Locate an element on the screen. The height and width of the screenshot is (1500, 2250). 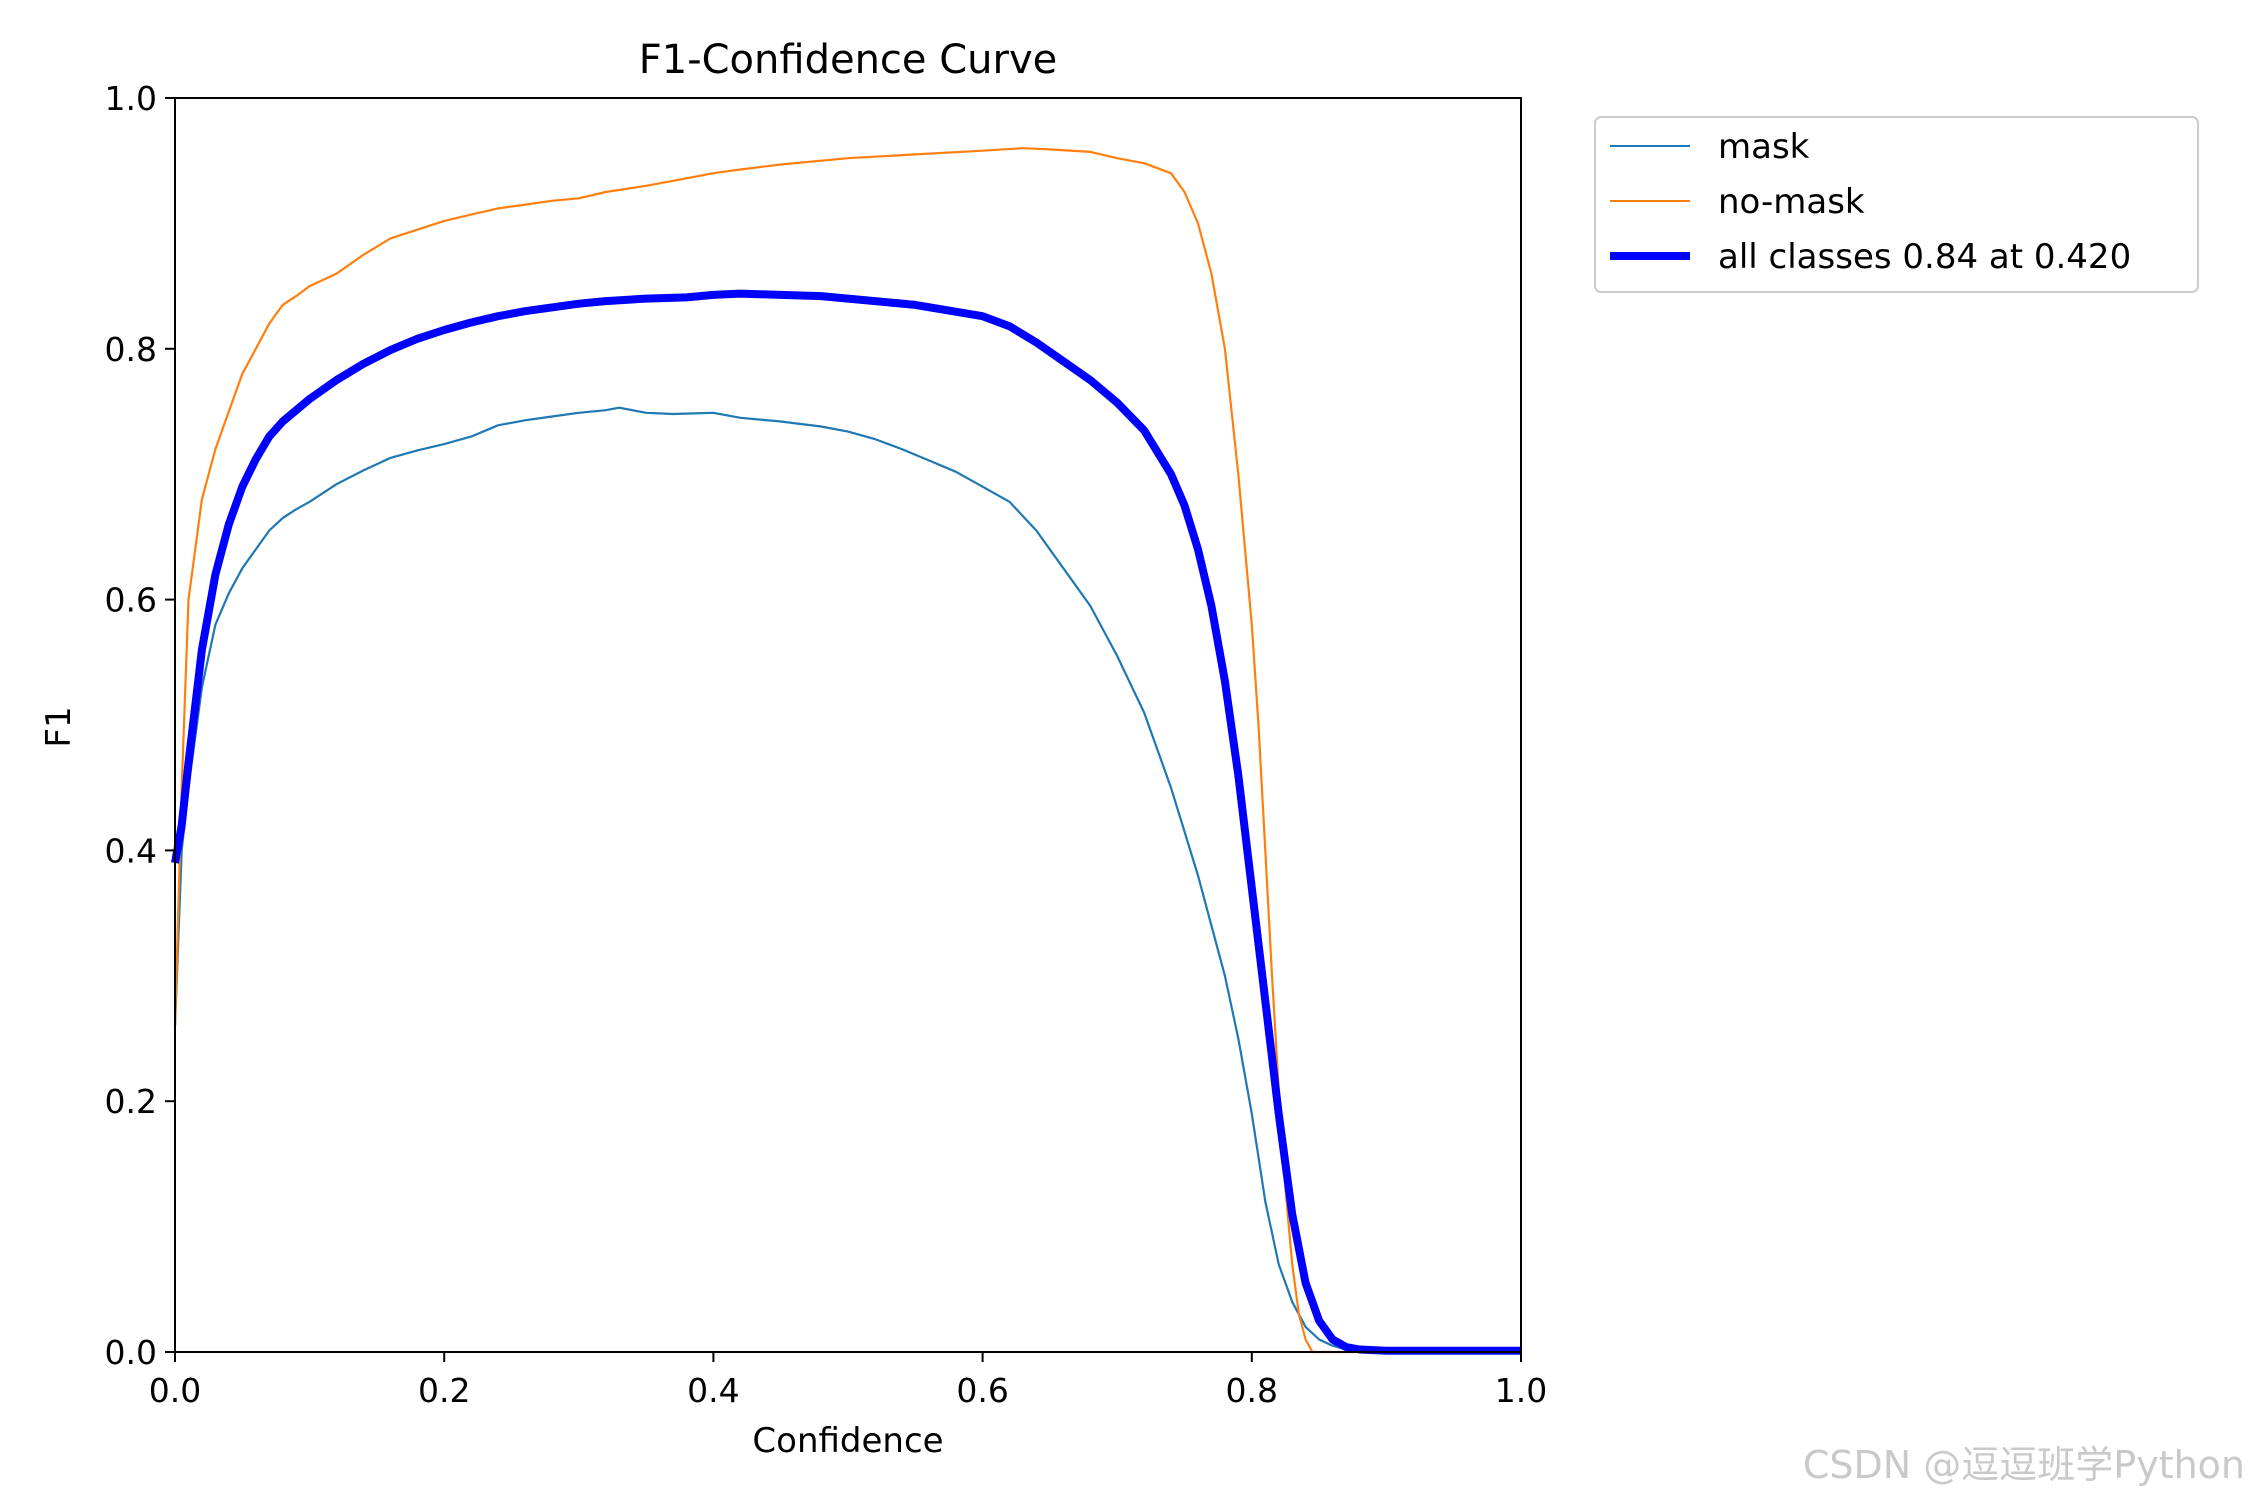
y-tick-label: 0.4 is located at coordinates (131, 850).